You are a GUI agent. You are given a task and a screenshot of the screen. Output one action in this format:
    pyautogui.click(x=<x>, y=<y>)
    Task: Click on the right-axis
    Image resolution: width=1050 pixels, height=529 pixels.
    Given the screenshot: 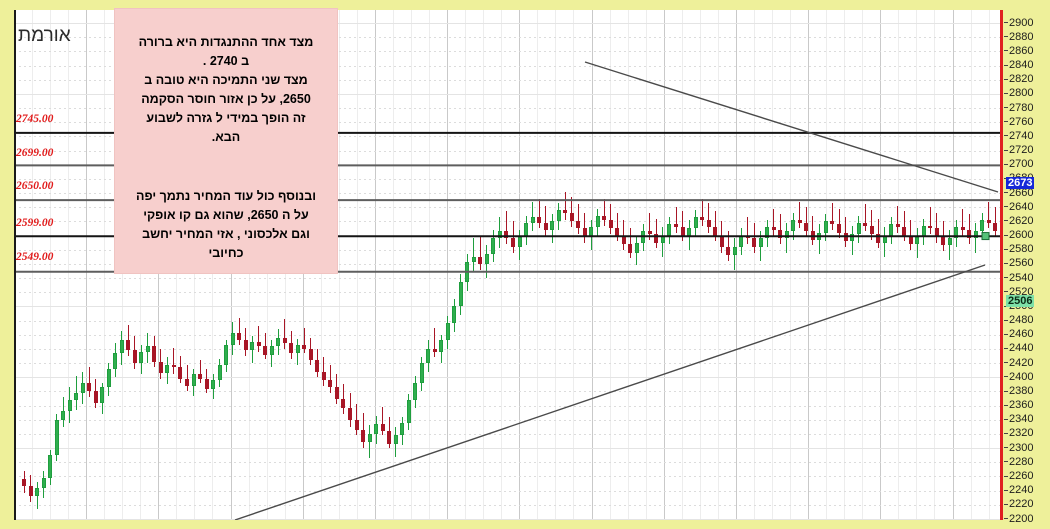 What is the action you would take?
    pyautogui.click(x=1001, y=265)
    